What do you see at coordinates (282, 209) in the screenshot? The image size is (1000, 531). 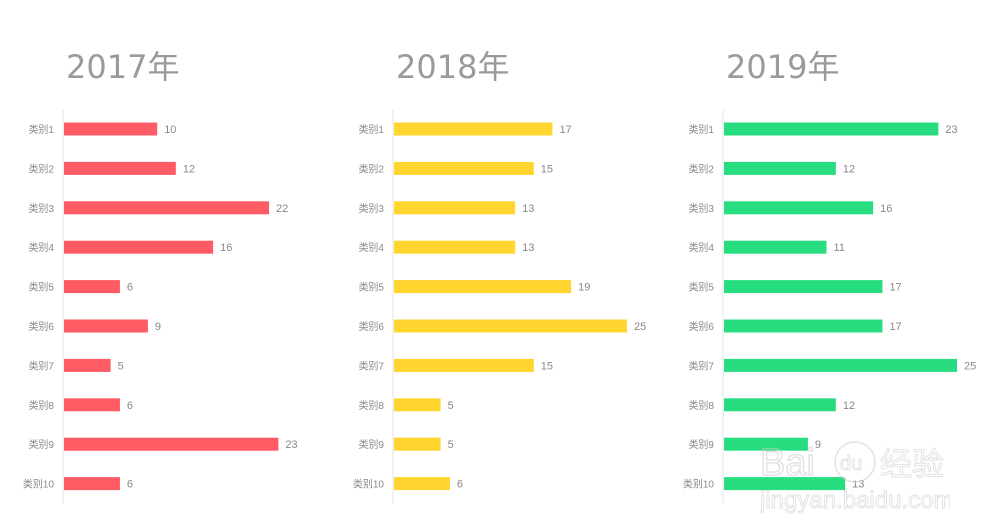 I see `data-label: 22` at bounding box center [282, 209].